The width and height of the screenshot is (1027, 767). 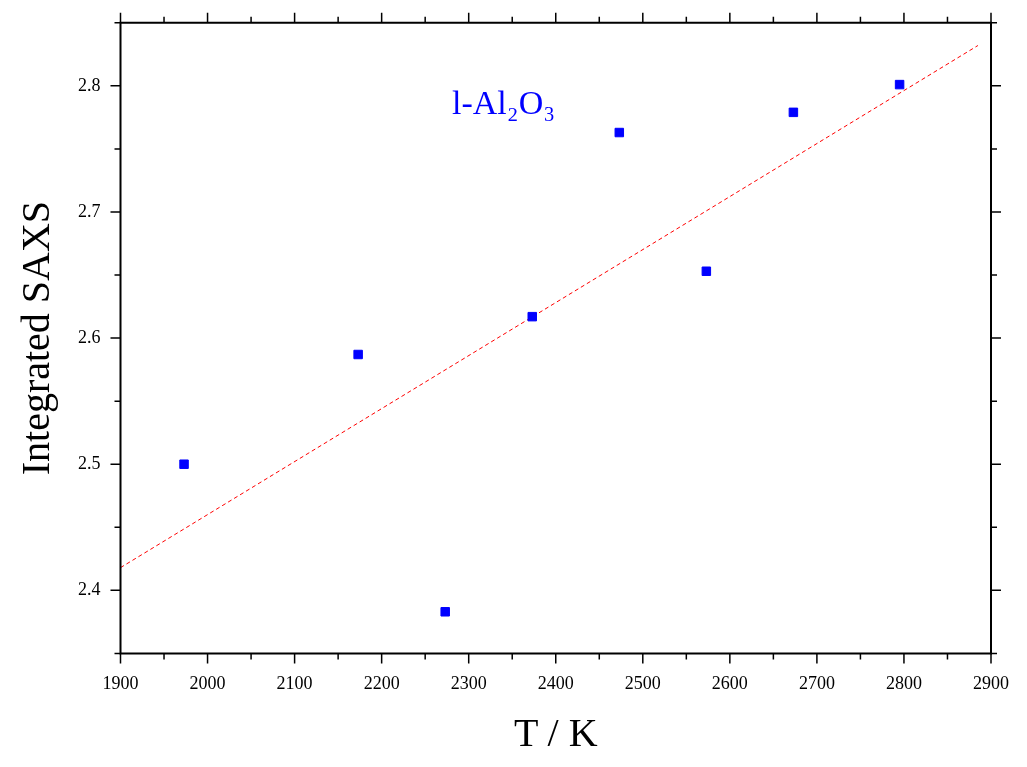 I want to click on x-tick-label: 1900, so click(x=120, y=682).